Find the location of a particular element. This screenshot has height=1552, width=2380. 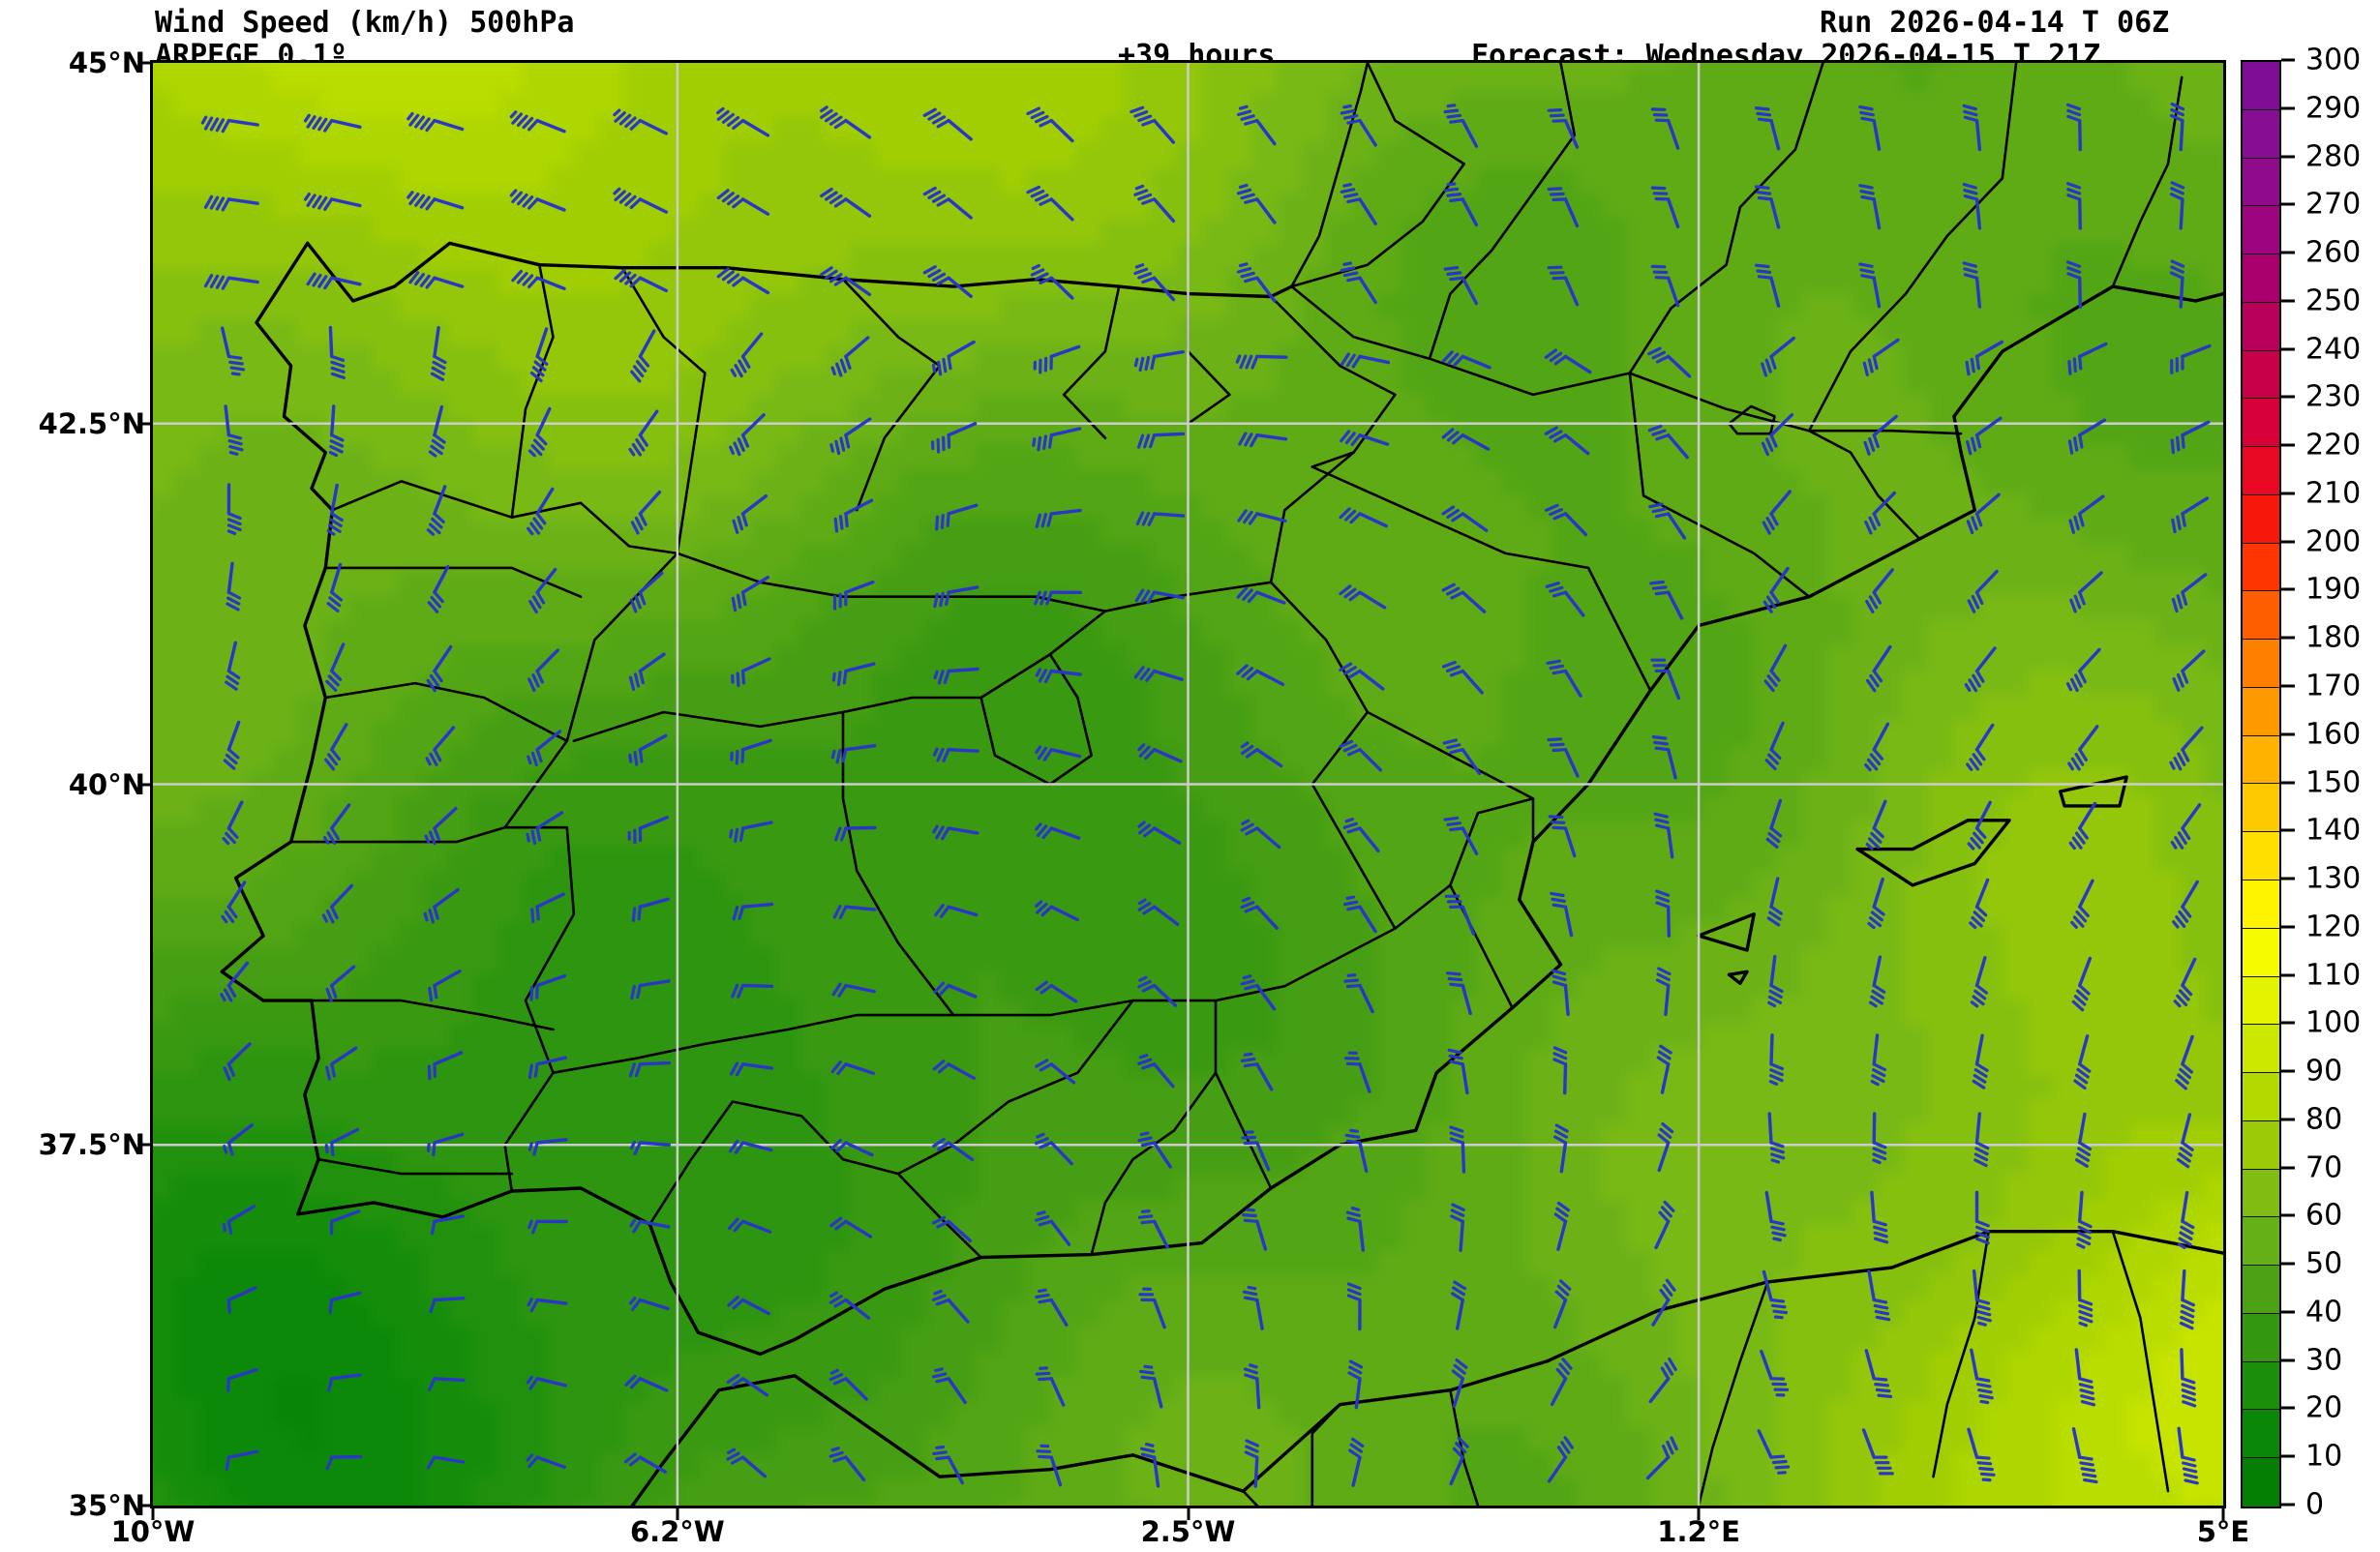

colorbar-tick-label: 230 is located at coordinates (2334, 397).